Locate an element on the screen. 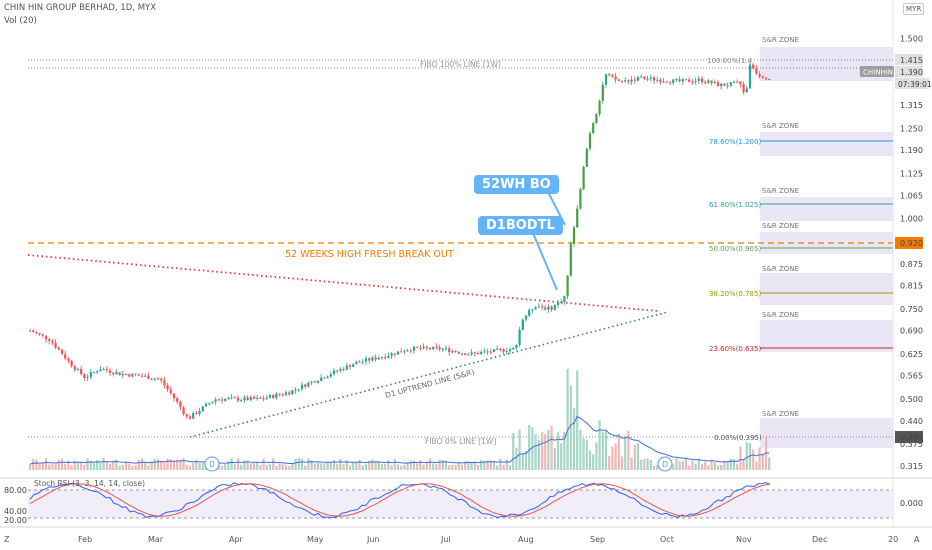  currency-button: MYR is located at coordinates (914, 9).